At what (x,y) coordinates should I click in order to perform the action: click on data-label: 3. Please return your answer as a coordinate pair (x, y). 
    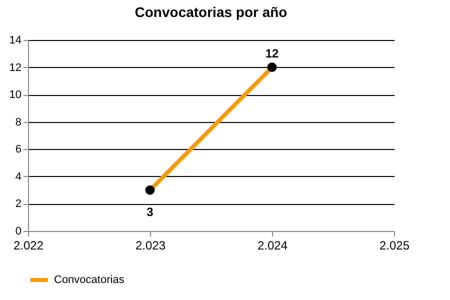
    Looking at the image, I should click on (150, 212).